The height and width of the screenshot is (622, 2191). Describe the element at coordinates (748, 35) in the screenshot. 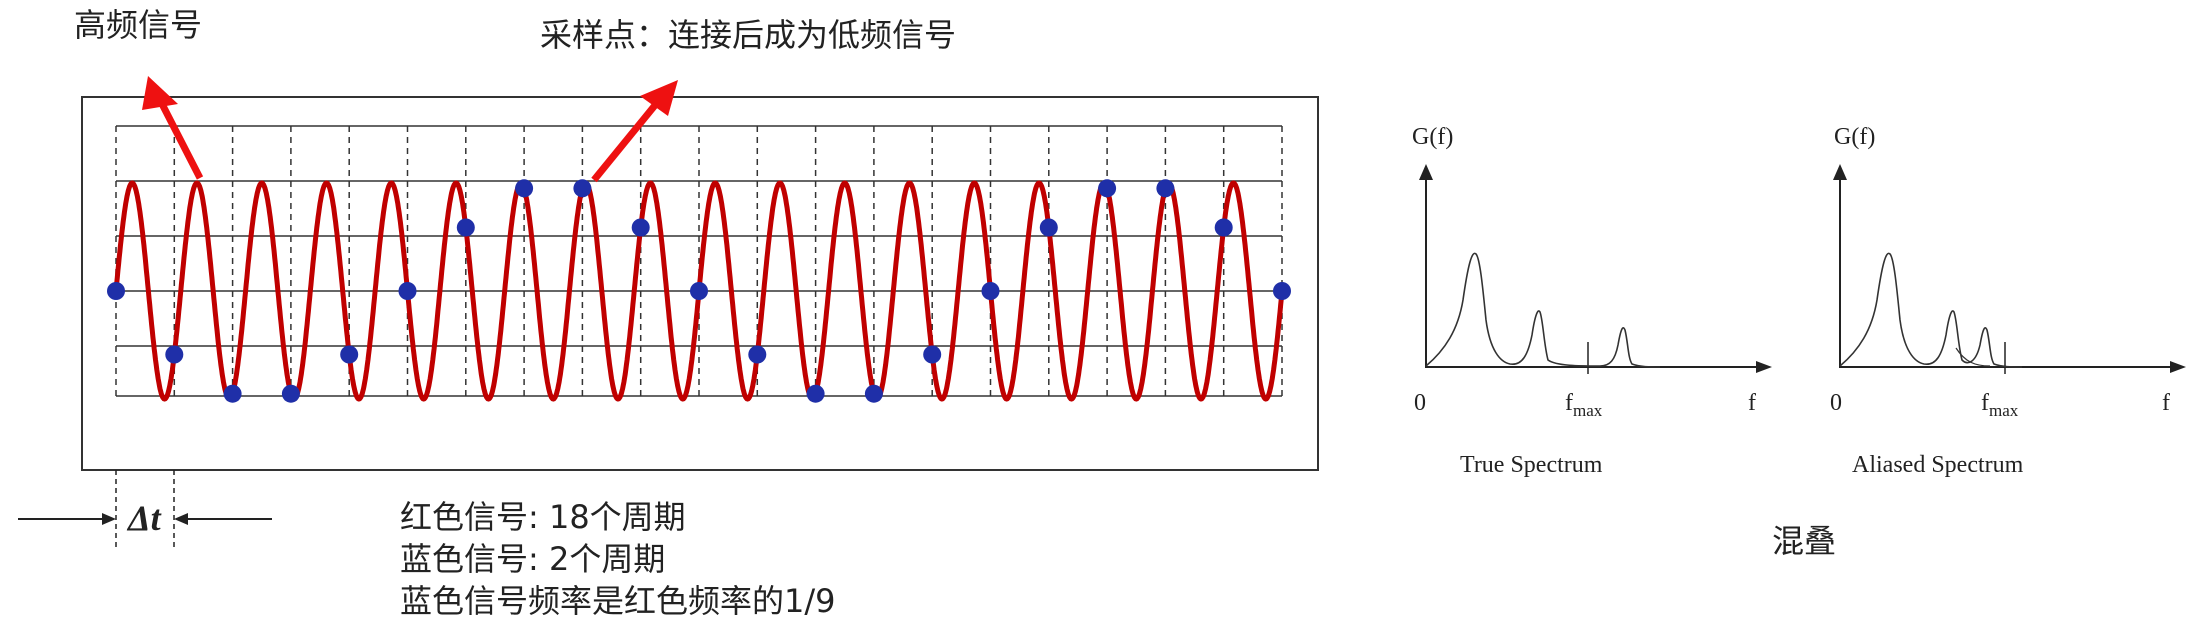

I see `sample-points-label: 采样点：连接后成为低频信号` at that location.